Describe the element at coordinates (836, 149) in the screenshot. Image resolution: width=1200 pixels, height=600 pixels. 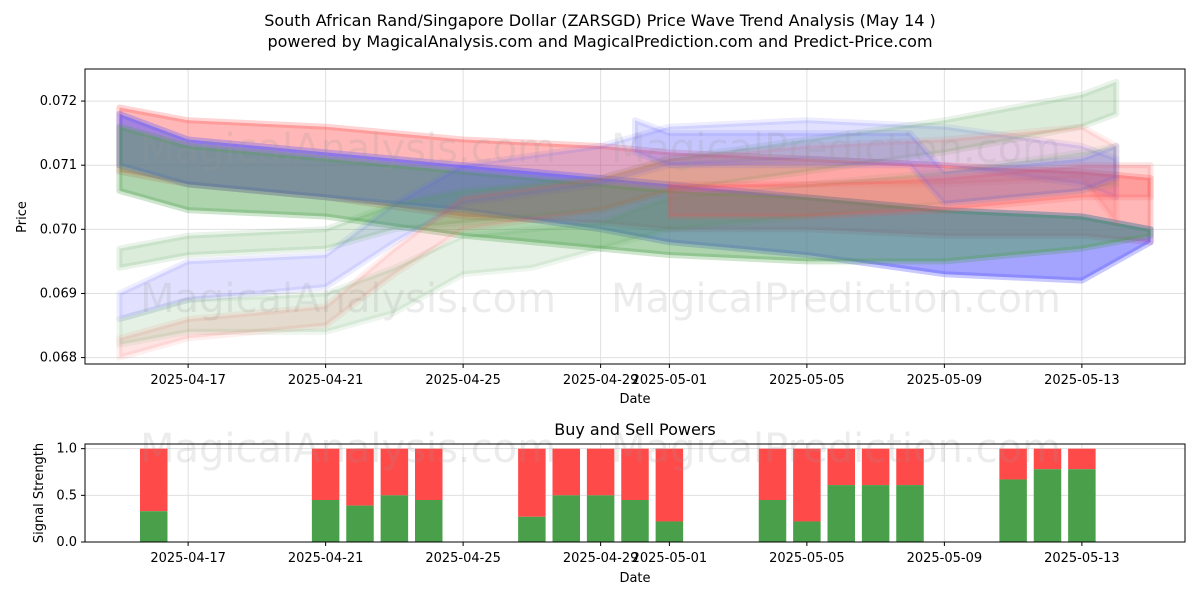
I see `watermark-prediction-upper: MagicalPrediction.com` at that location.